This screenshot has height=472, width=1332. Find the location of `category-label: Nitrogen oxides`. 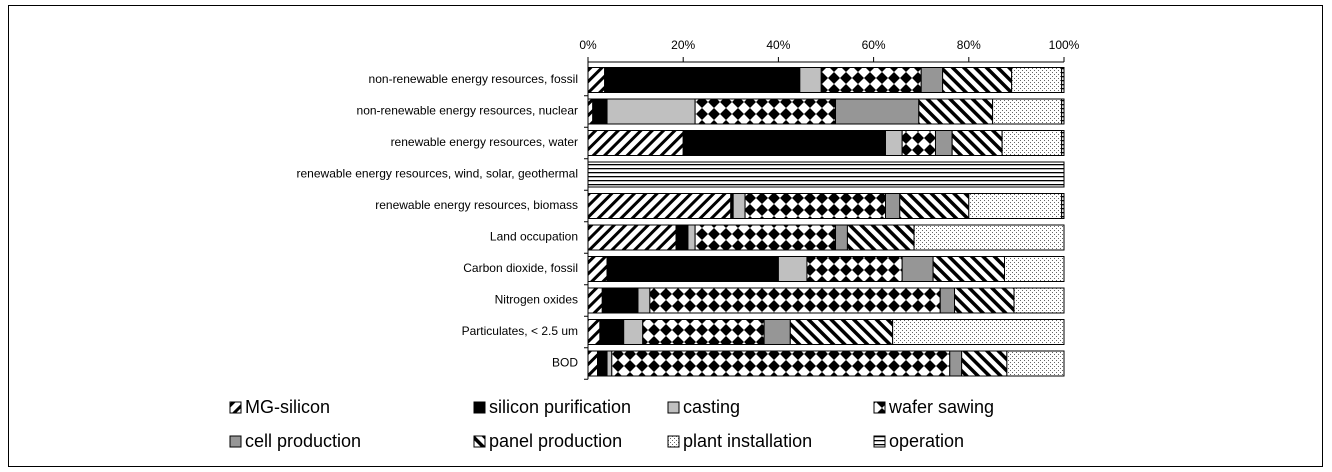

category-label: Nitrogen oxides is located at coordinates (536, 300).